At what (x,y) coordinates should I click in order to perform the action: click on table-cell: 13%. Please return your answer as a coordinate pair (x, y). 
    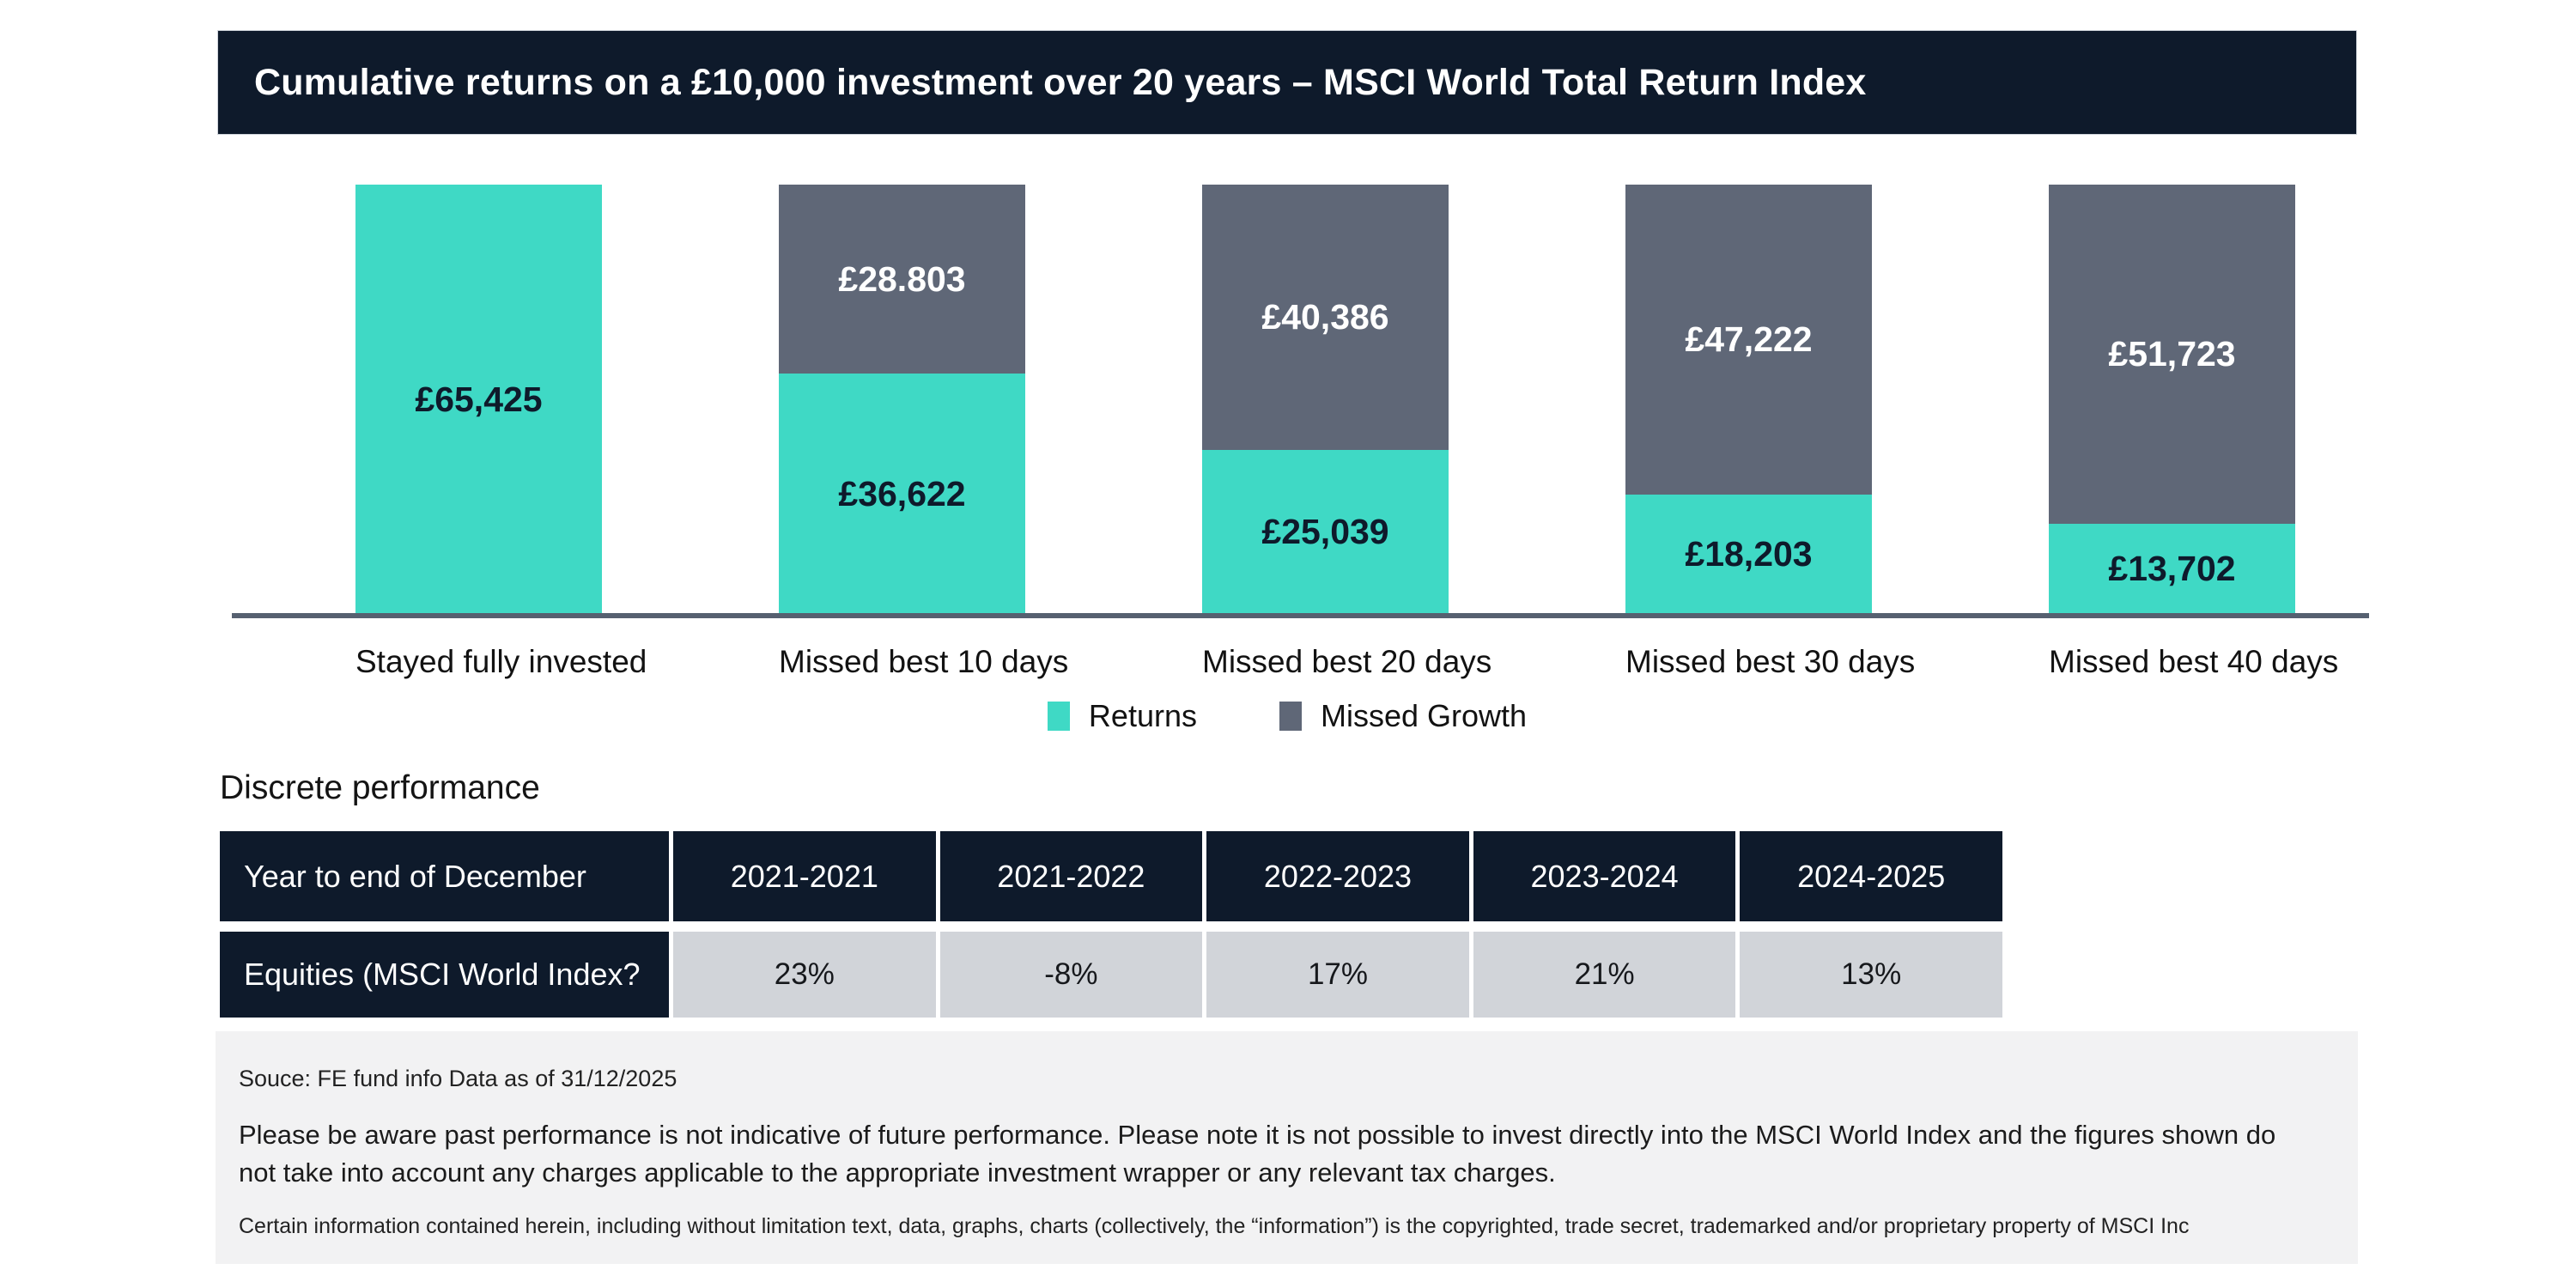
    Looking at the image, I should click on (1871, 975).